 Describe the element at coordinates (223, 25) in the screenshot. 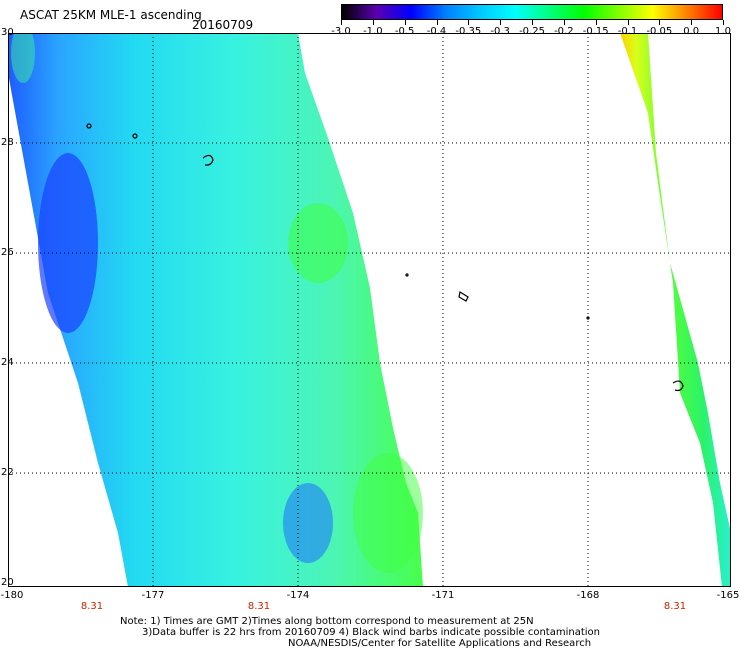

I see `map-date: 20160709` at that location.